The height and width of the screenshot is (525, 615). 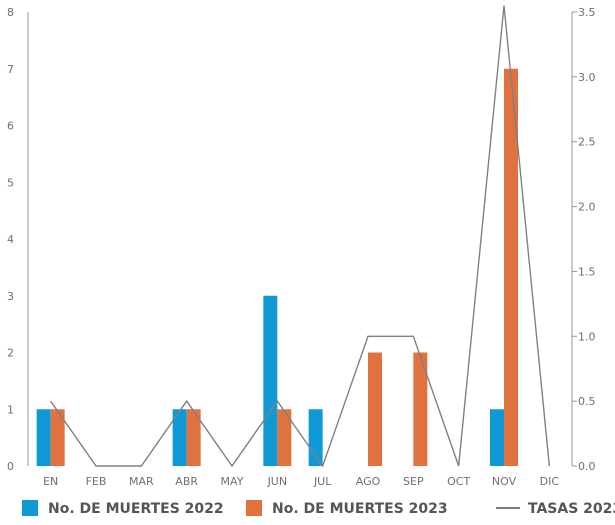 What do you see at coordinates (10, 126) in the screenshot?
I see `left-tick-label: 6` at bounding box center [10, 126].